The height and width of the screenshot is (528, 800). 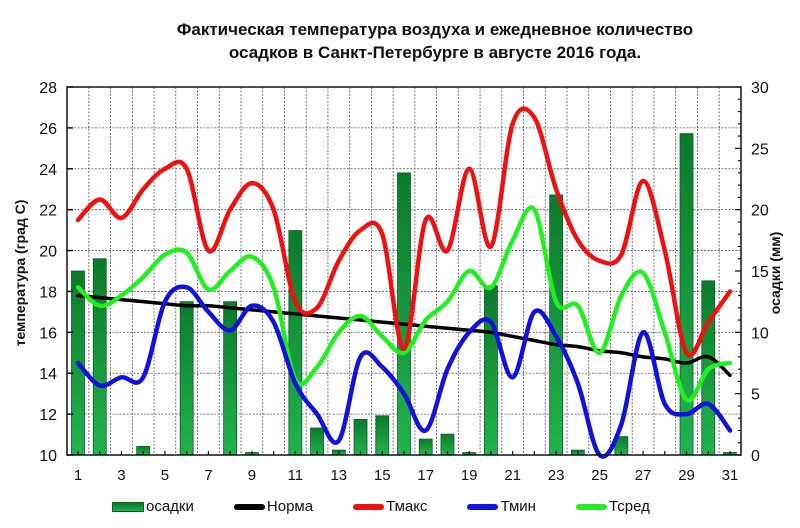 I want to click on legend: осадки Норма Тмакс Тмин Тсред, so click(x=401, y=506).